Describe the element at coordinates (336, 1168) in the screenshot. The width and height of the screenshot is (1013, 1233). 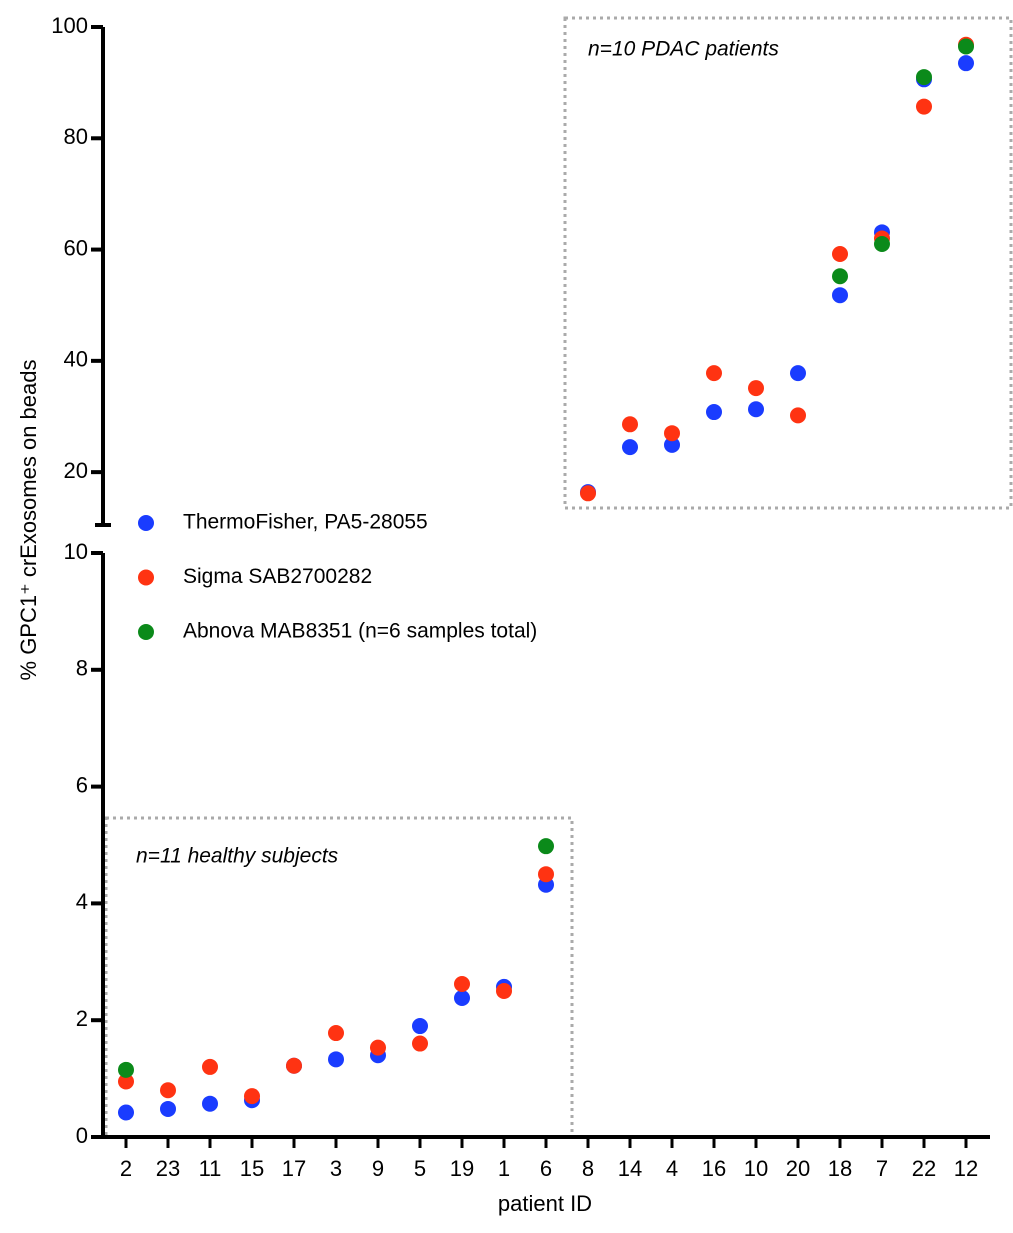
I see `x-tick-label: 3` at that location.